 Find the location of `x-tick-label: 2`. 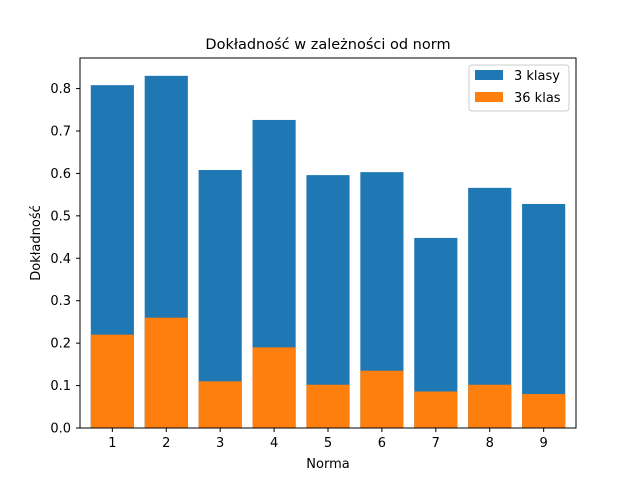

x-tick-label: 2 is located at coordinates (166, 443).